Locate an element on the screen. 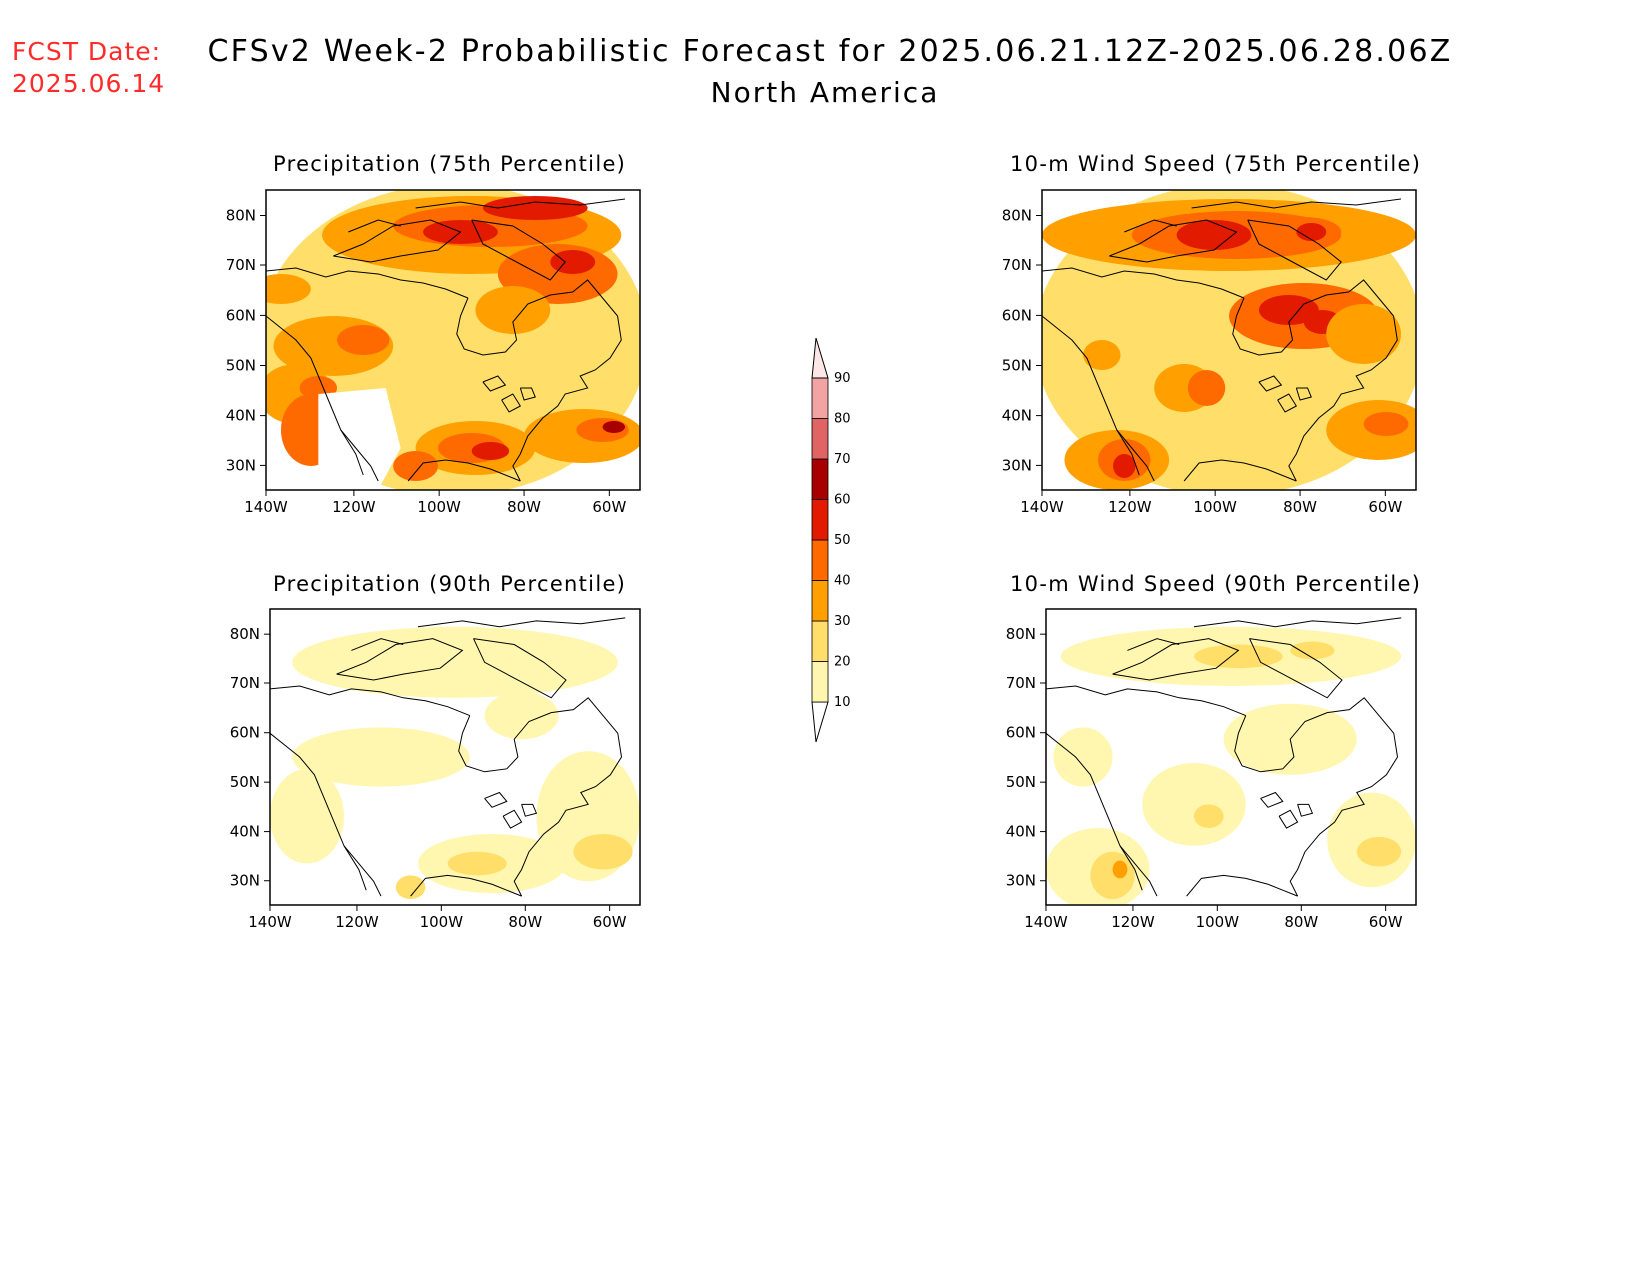 Image resolution: width=1650 pixels, height=1275 pixels. colorbar-label: 10 is located at coordinates (842, 702).